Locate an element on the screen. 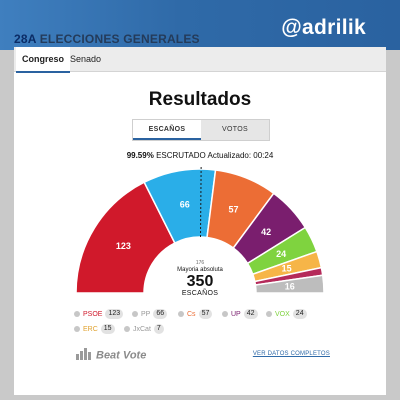  legend-jxcat: JxCat 7 is located at coordinates (144, 330).